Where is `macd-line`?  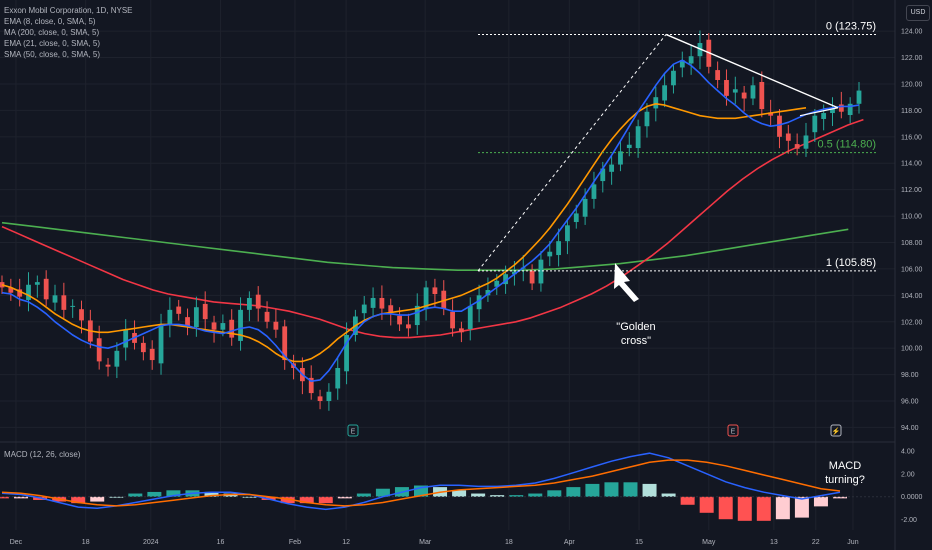 macd-line is located at coordinates (421, 481).